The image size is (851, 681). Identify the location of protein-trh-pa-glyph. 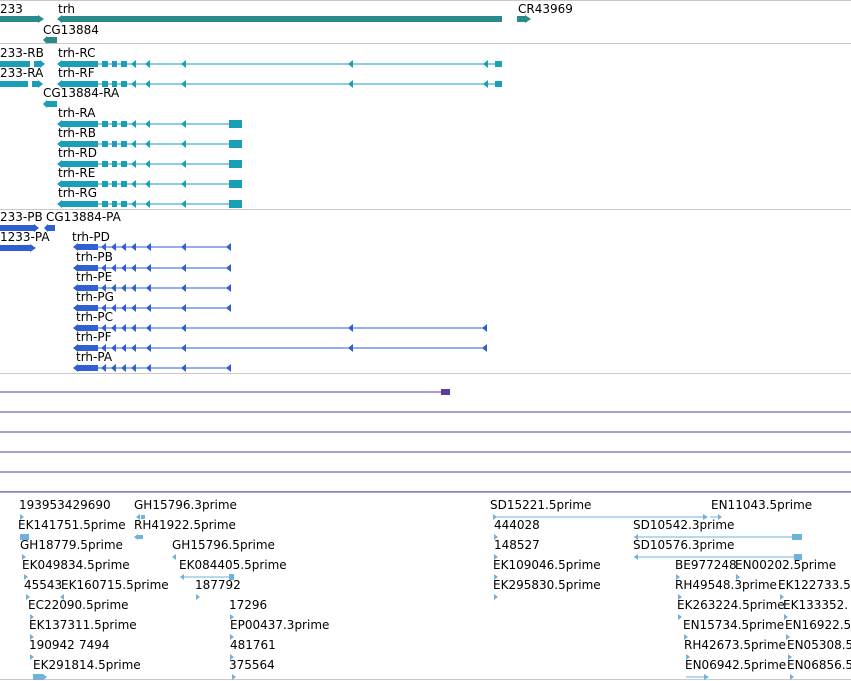
(152, 368).